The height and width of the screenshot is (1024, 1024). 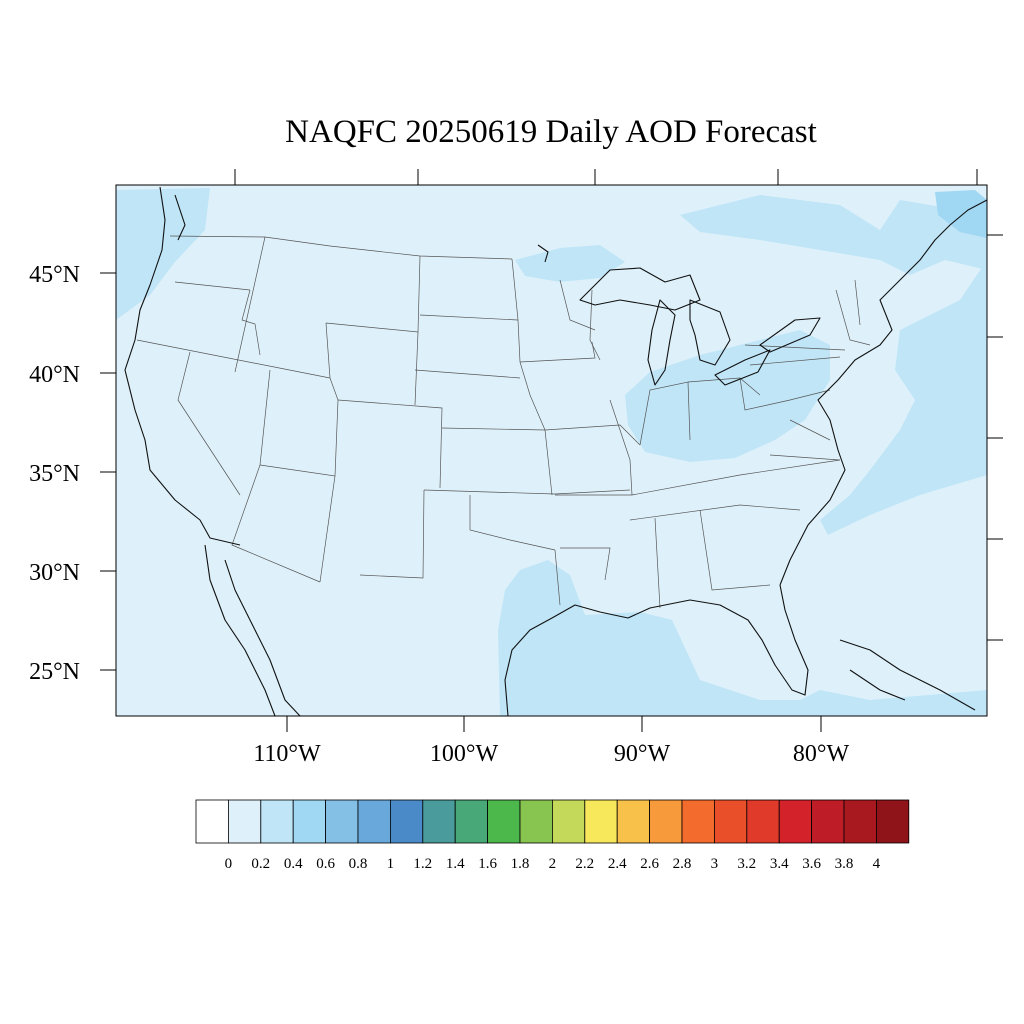 I want to click on lat-label-45: 45°N, so click(x=54, y=275).